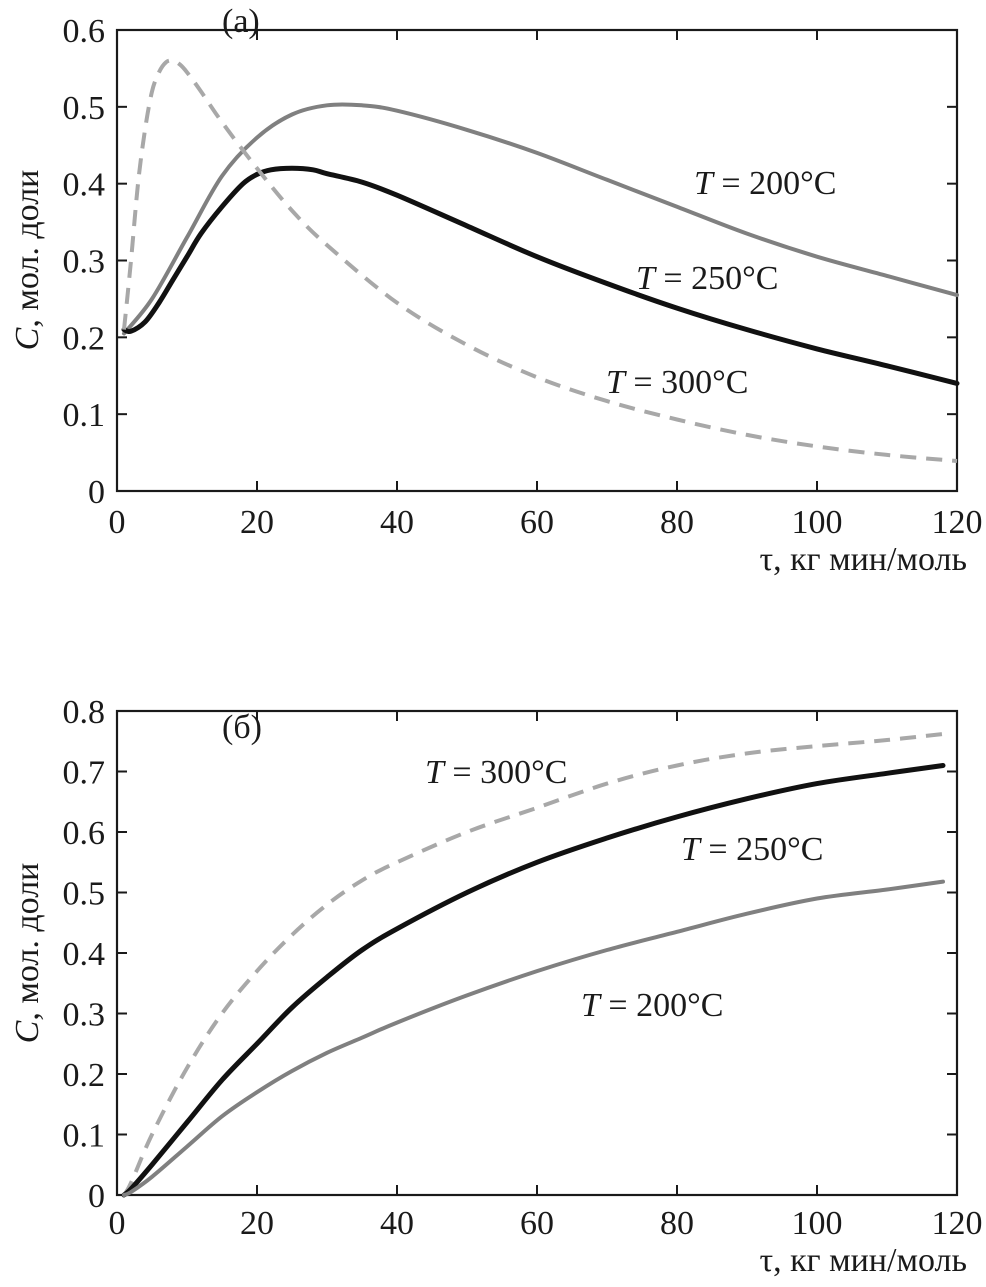 This screenshot has width=986, height=1287. What do you see at coordinates (817, 522) in the screenshot?
I see `x-tick-label-a-5: 100` at bounding box center [817, 522].